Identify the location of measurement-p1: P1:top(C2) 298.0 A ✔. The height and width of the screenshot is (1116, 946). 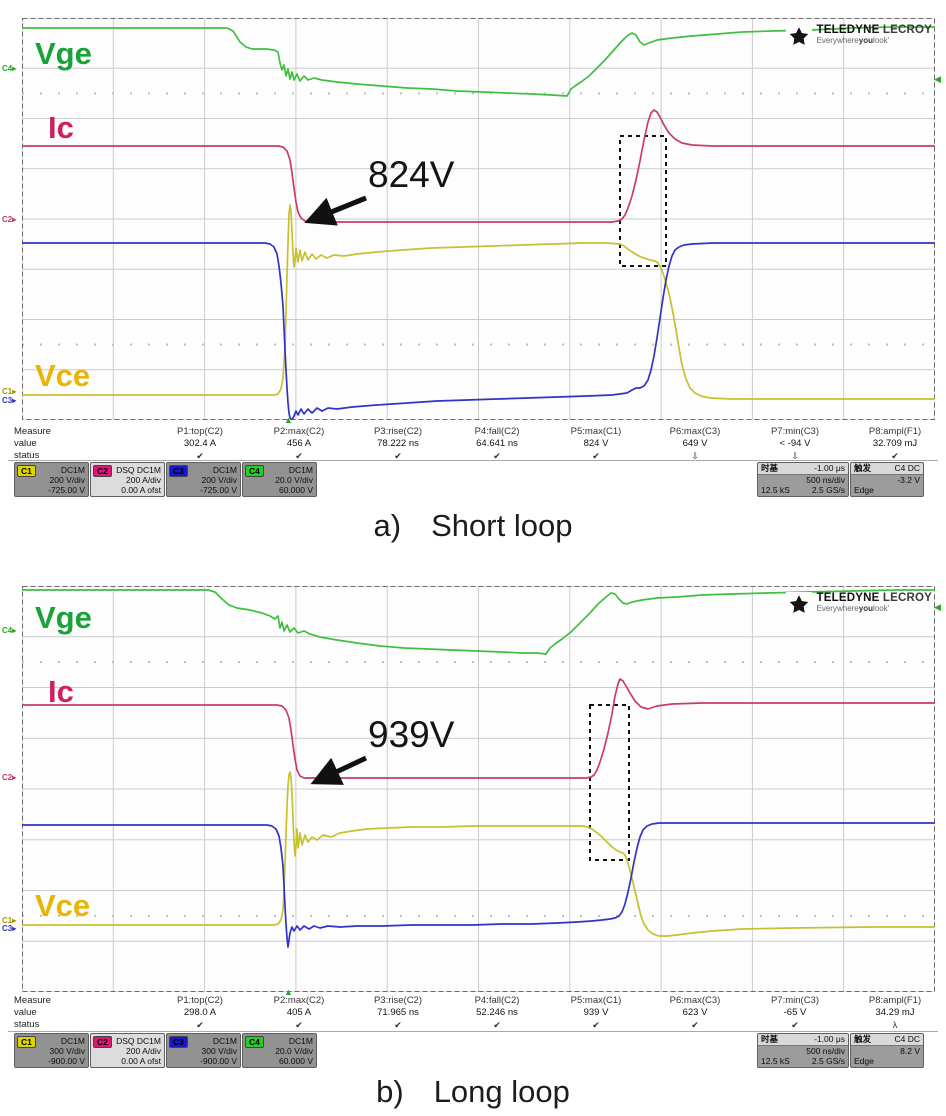
(200, 1013).